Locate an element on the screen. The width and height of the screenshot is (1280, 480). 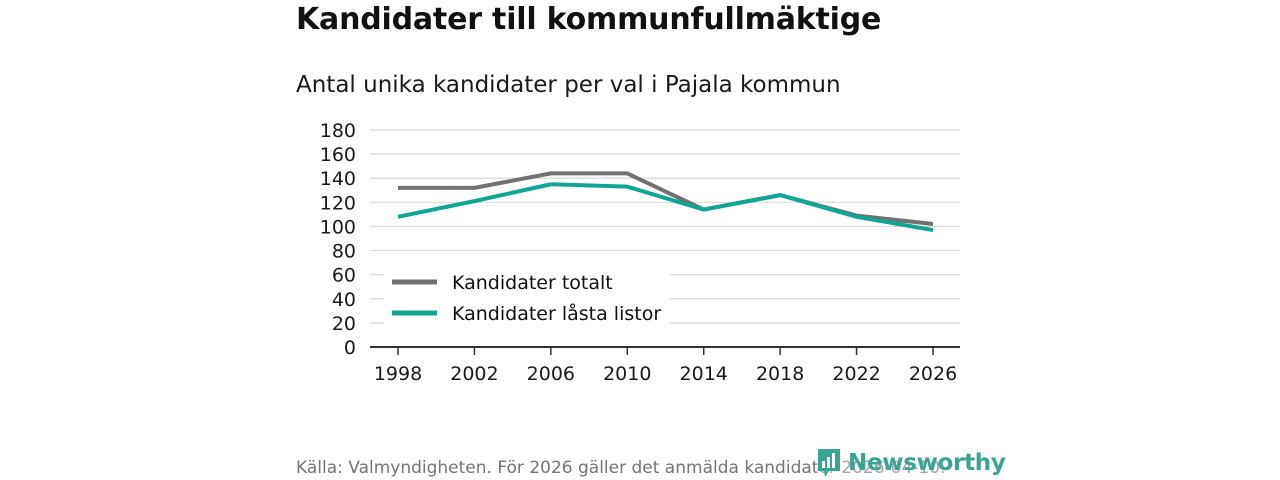
y-tick-label: 100 is located at coordinates (338, 227).